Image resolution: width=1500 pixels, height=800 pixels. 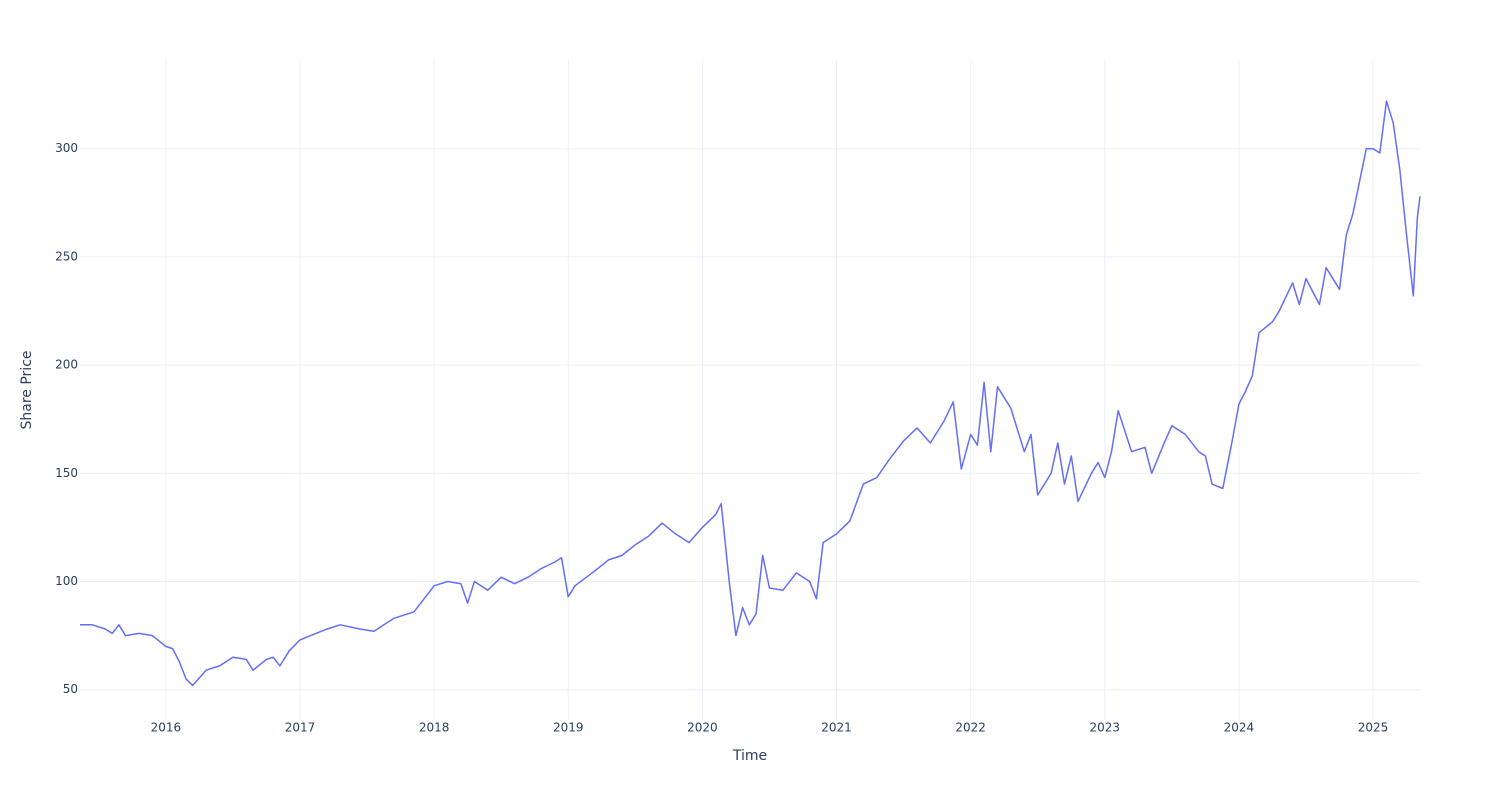 I want to click on x-tick-label: 2023, so click(x=1105, y=728).